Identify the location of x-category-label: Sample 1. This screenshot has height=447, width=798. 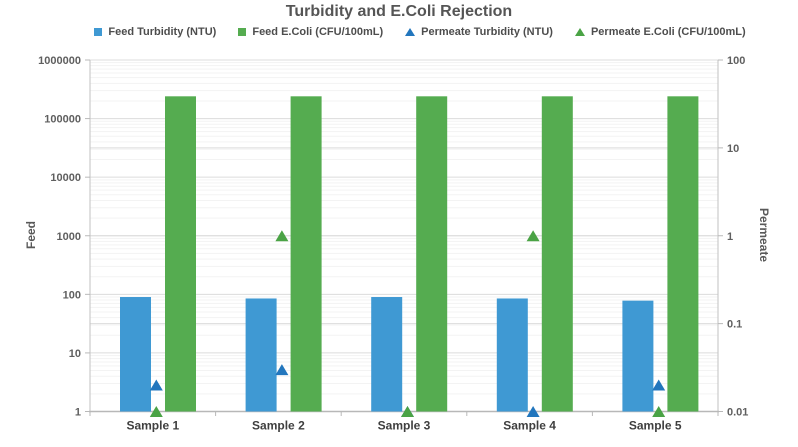
(152, 426).